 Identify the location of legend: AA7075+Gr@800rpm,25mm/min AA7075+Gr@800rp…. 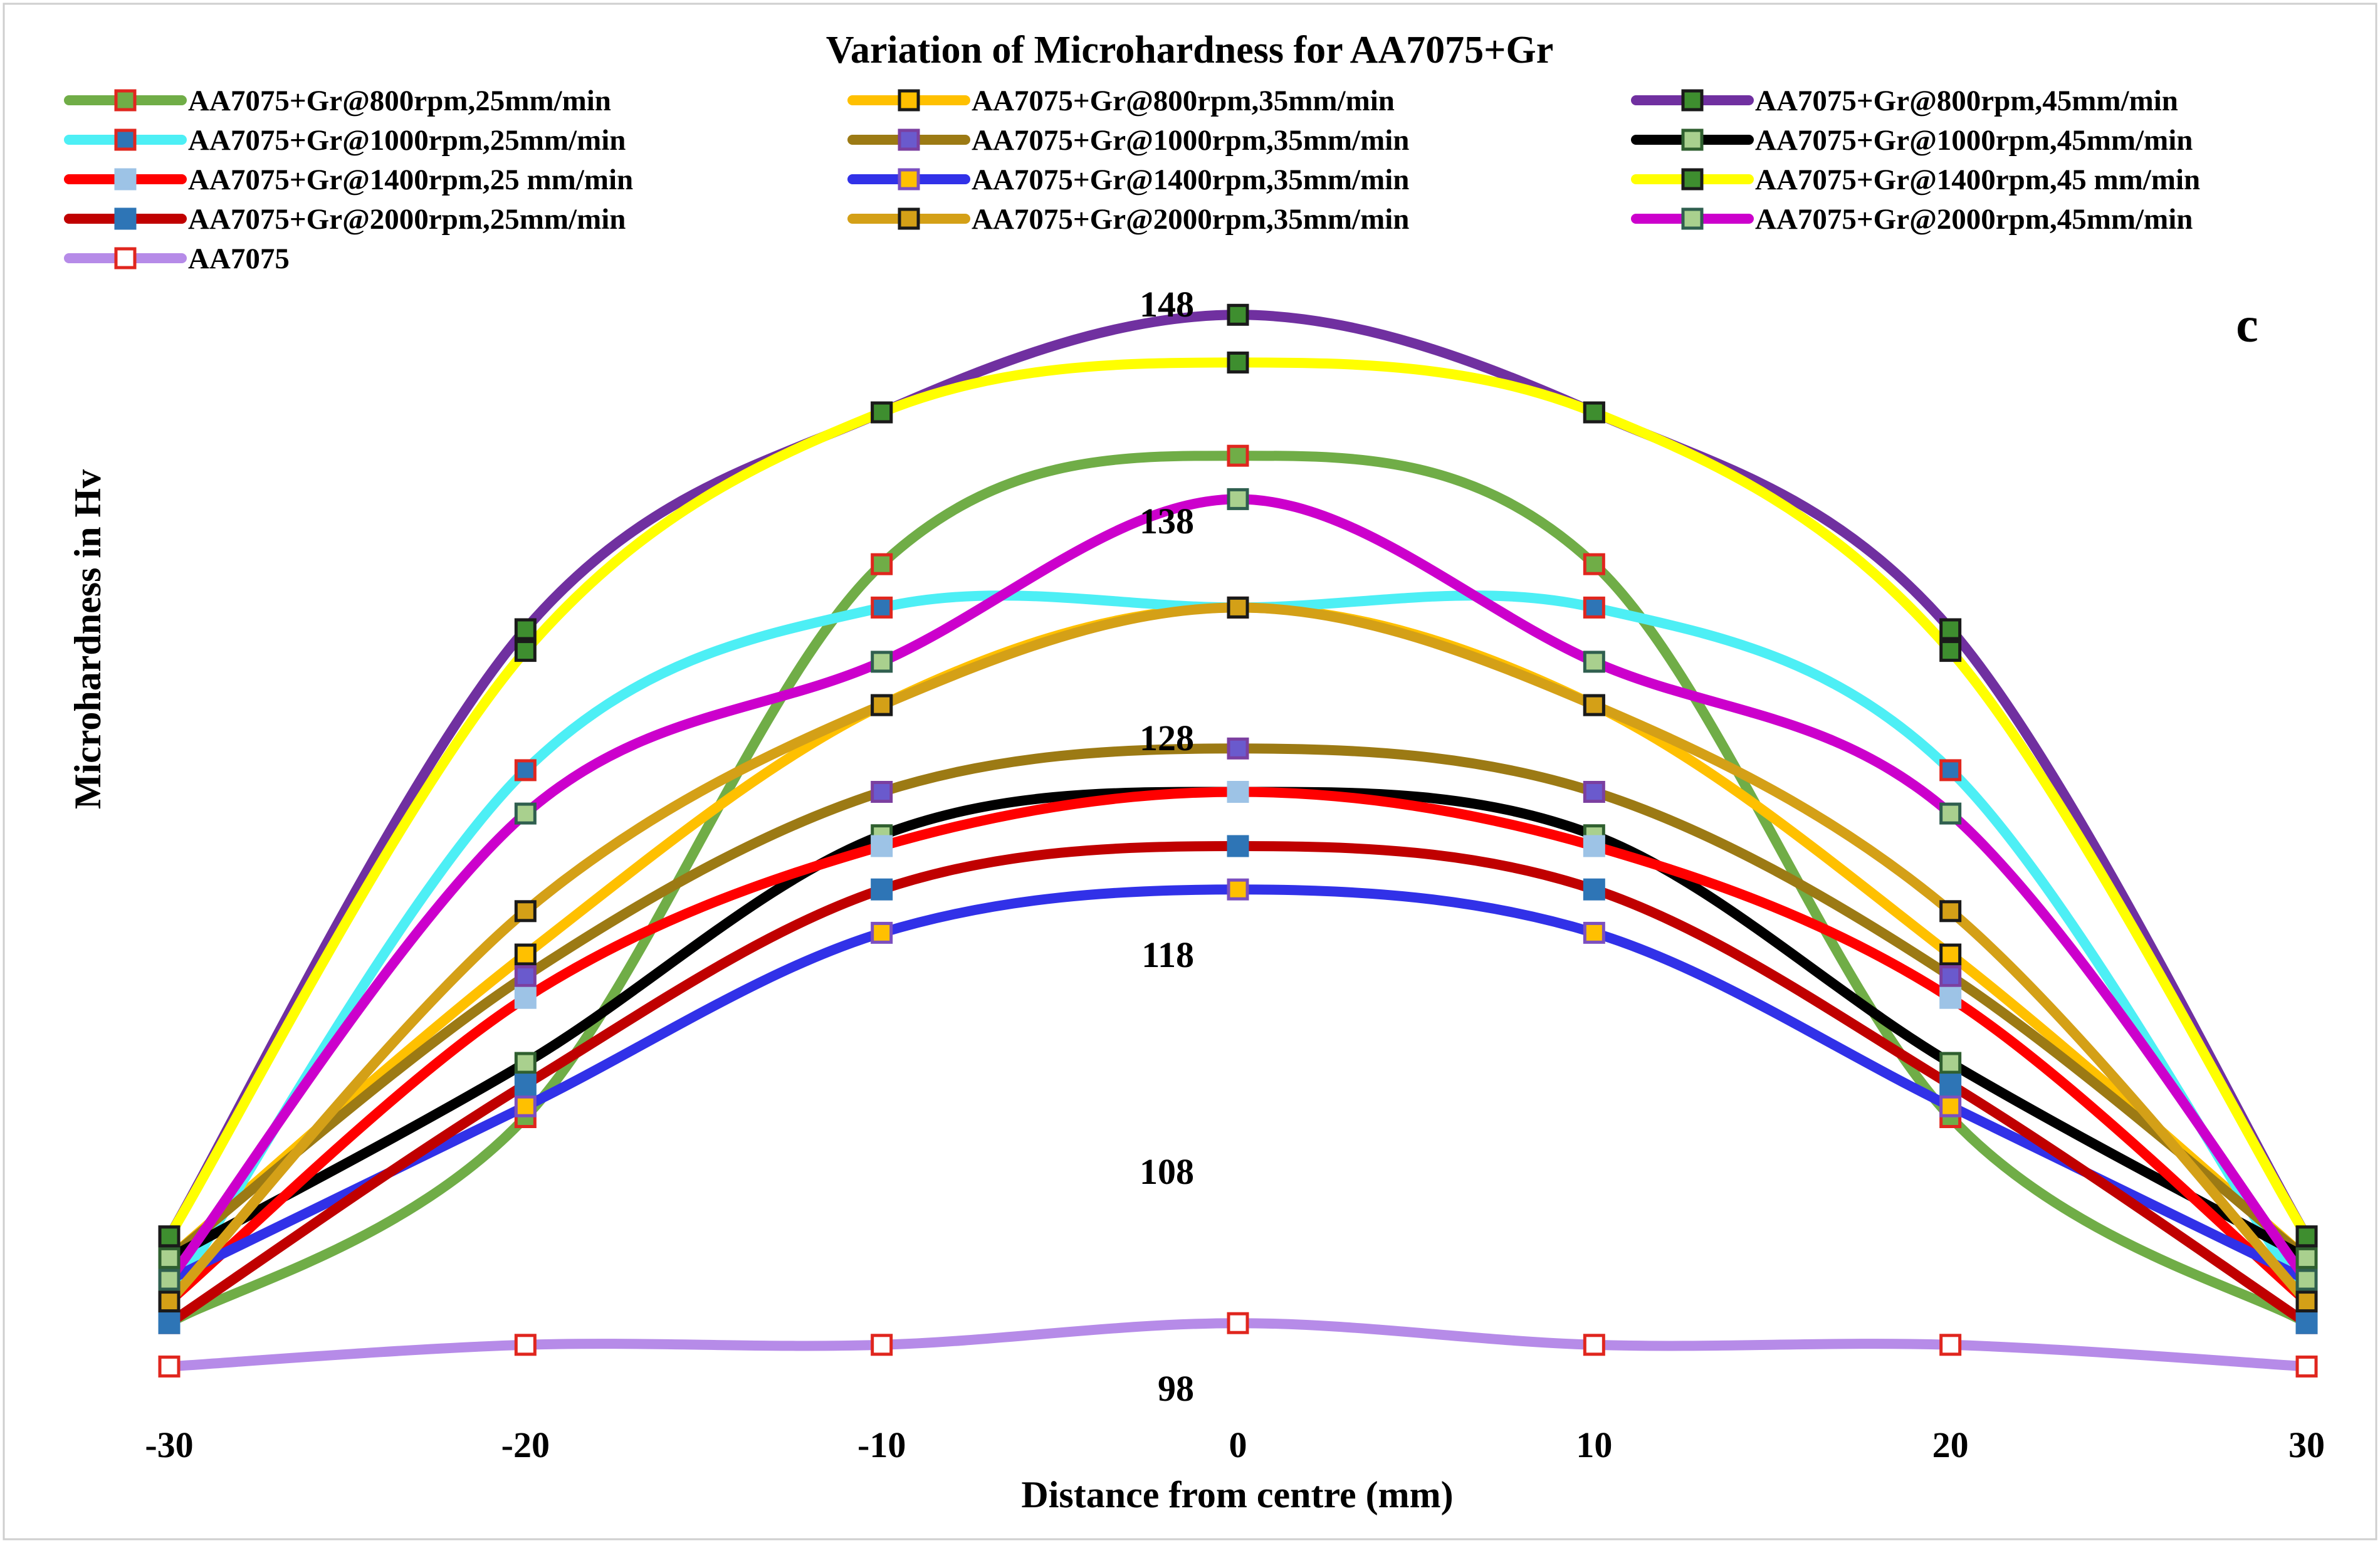
(1132, 180).